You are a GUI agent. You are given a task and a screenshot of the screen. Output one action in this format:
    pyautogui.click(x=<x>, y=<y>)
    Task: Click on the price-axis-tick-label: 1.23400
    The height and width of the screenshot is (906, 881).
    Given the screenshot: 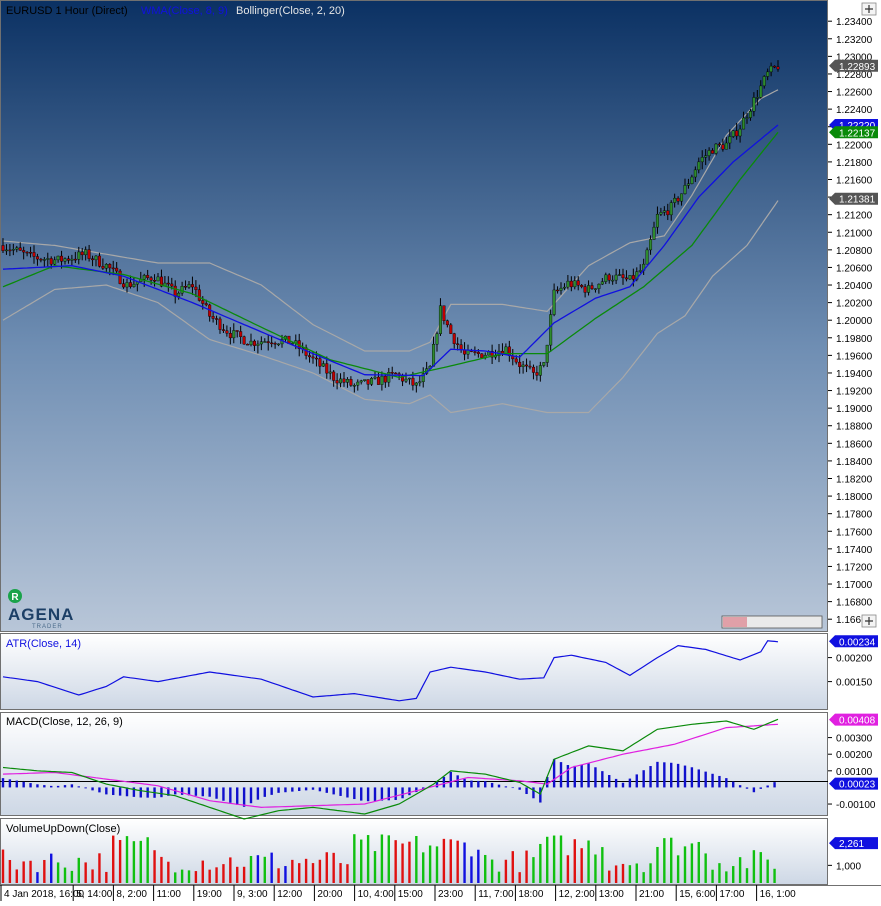 What is the action you would take?
    pyautogui.click(x=854, y=22)
    